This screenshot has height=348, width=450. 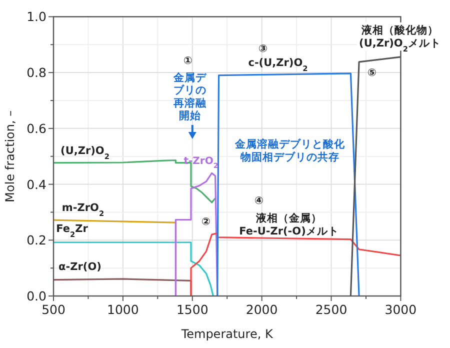 What do you see at coordinates (36, 128) in the screenshot?
I see `y-tick-label: 0.6` at bounding box center [36, 128].